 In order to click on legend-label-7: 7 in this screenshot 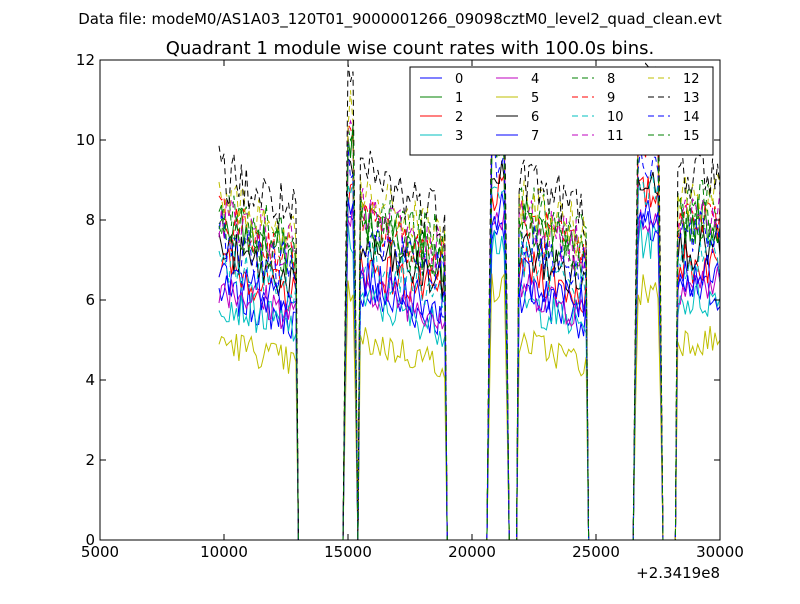, I will do `click(535, 136)`.